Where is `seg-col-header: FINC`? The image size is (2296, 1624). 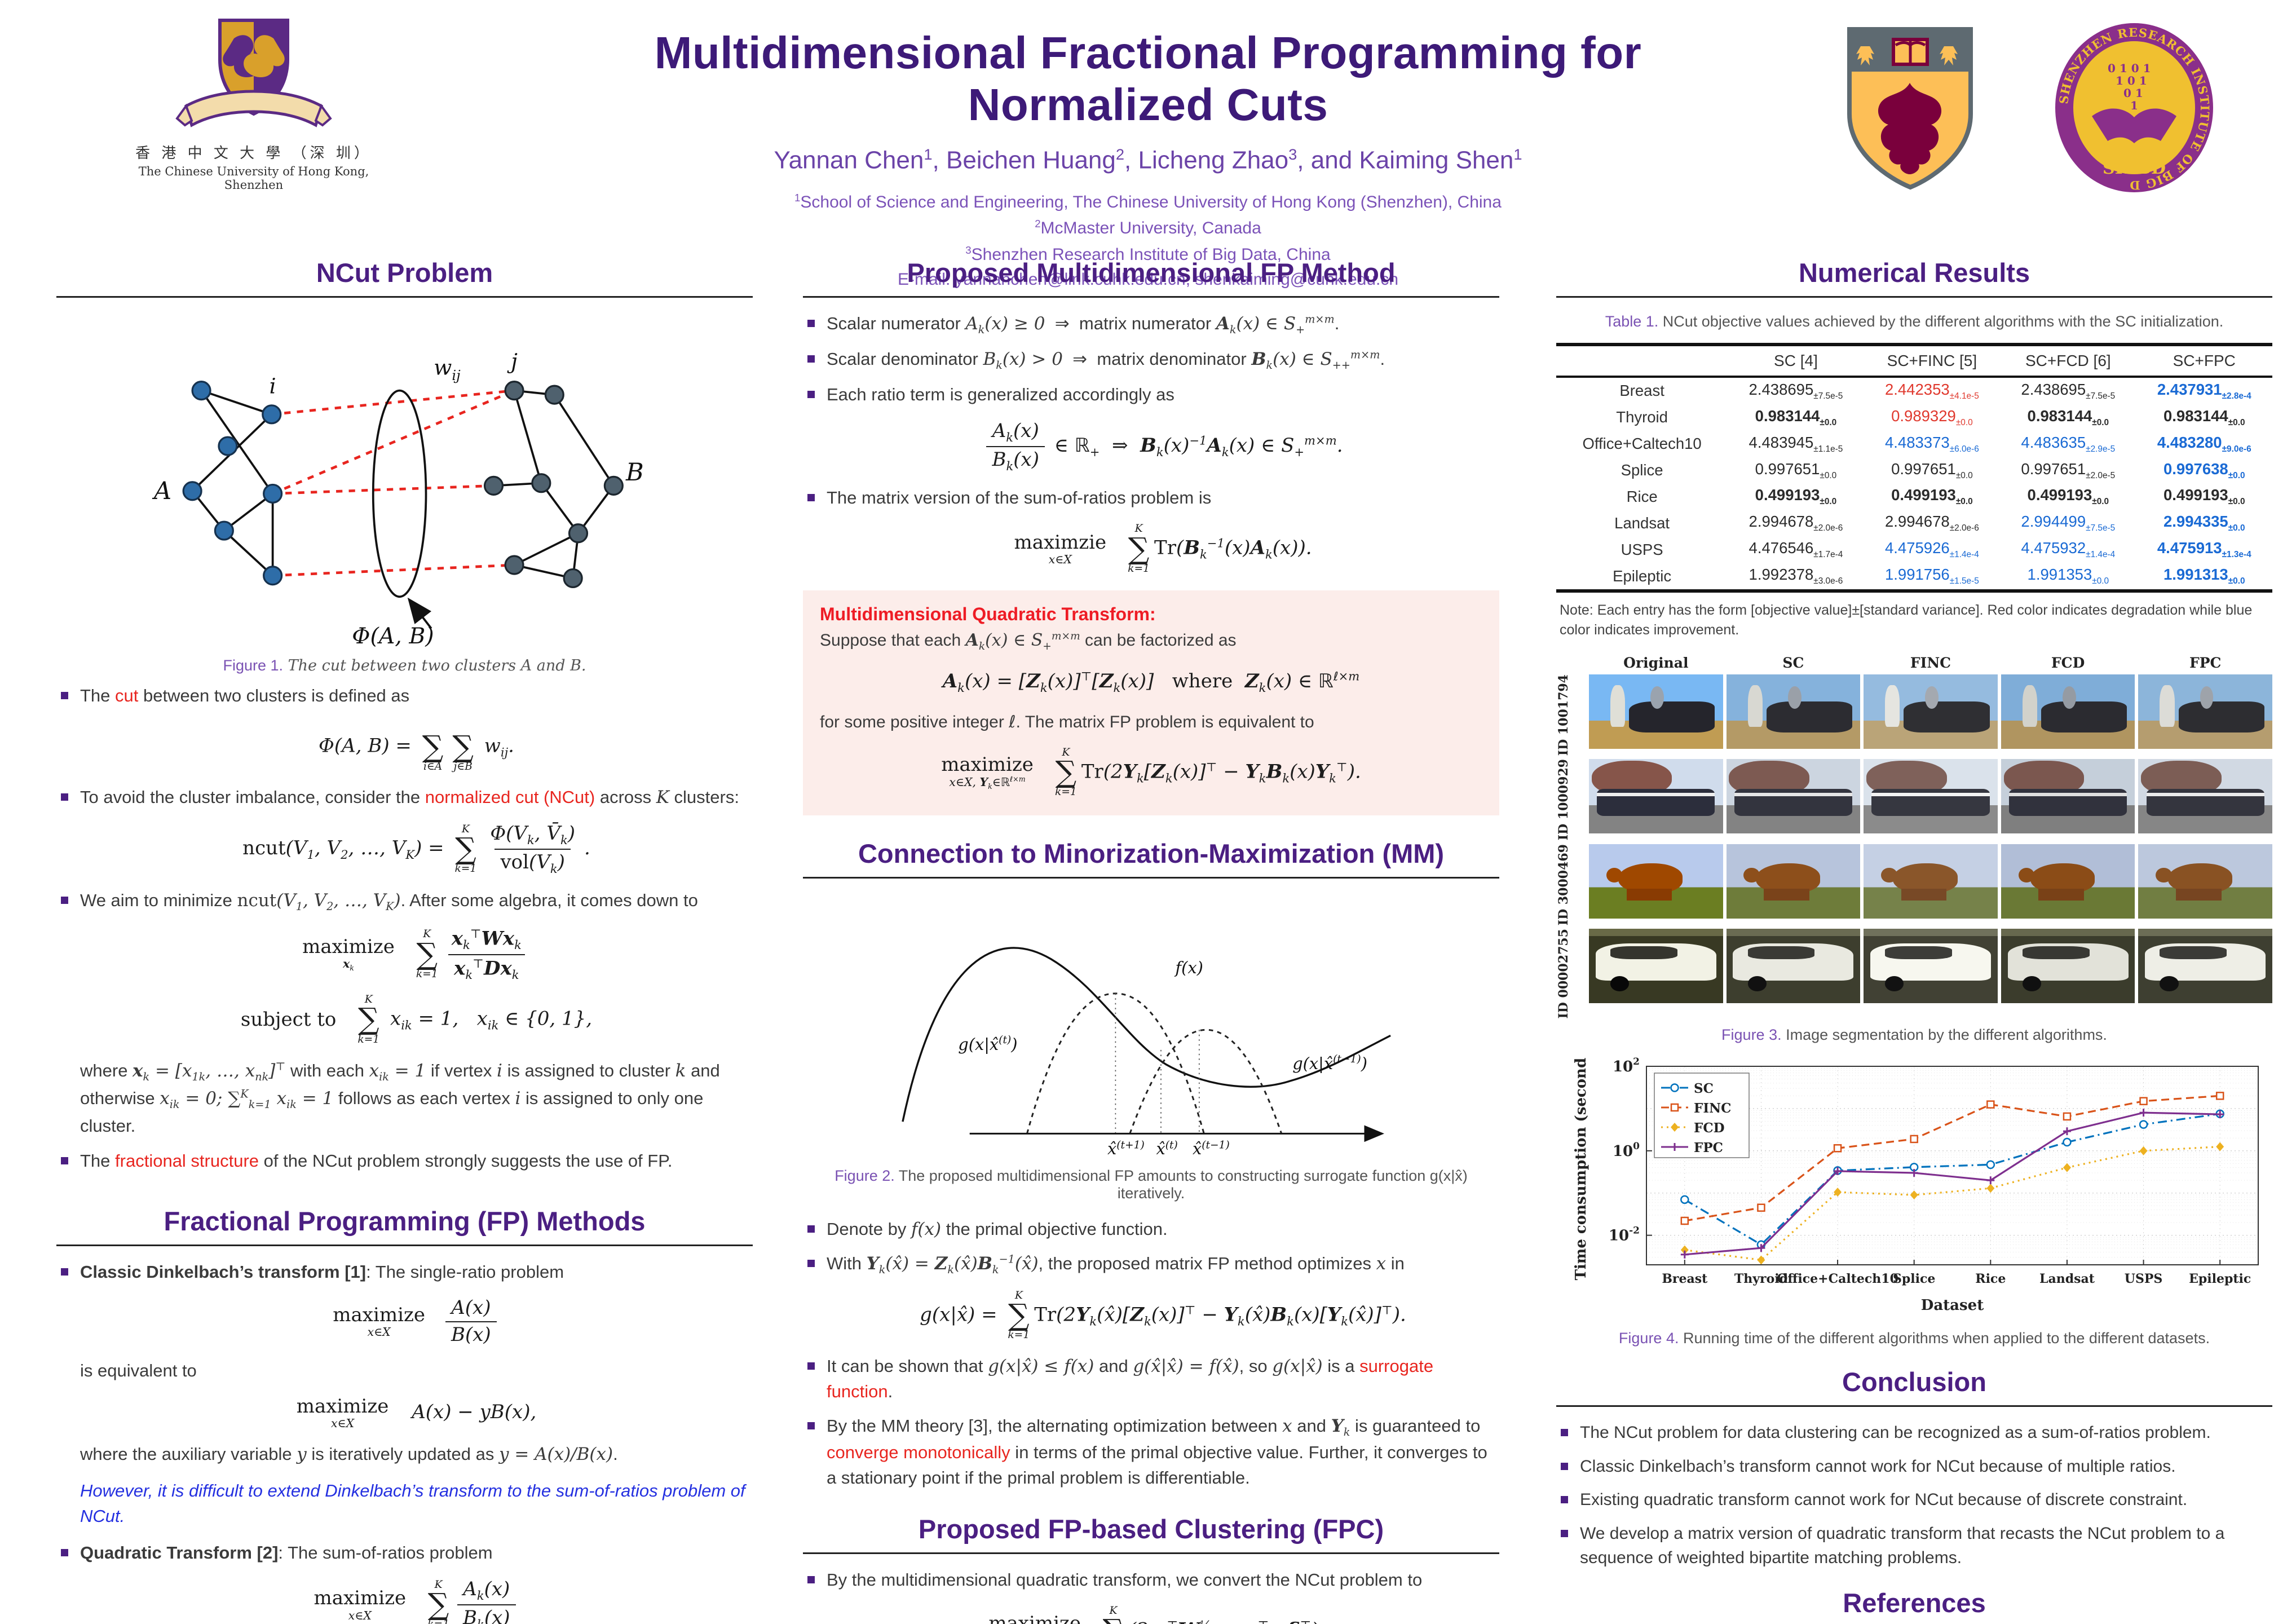
seg-col-header: FINC is located at coordinates (1930, 663).